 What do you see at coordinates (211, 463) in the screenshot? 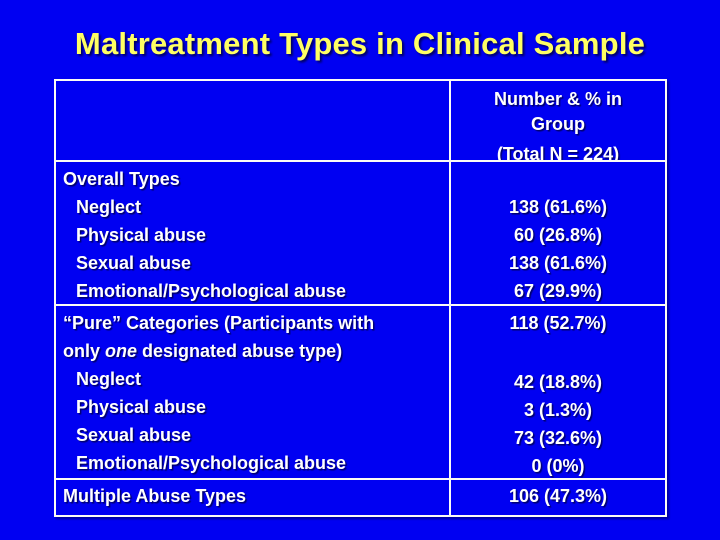
I see `row-label-pure-emotional: Emotional/Psychological abuse` at bounding box center [211, 463].